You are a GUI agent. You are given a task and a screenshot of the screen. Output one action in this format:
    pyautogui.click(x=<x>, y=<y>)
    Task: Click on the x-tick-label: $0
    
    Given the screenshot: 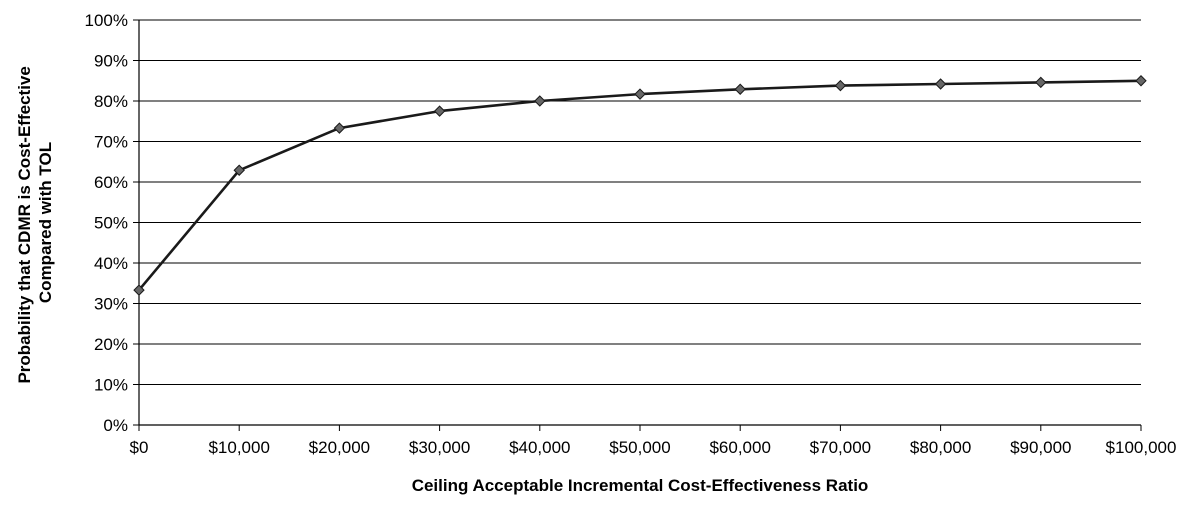 What is the action you would take?
    pyautogui.click(x=139, y=447)
    